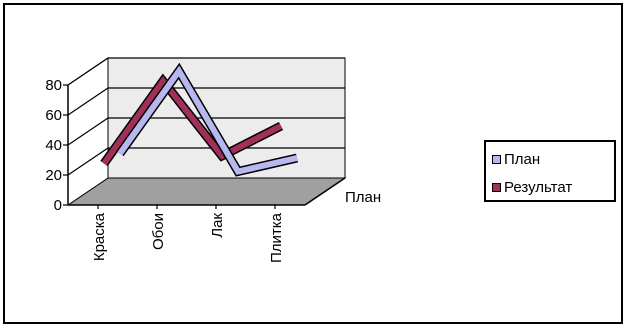 This screenshot has height=328, width=628. What do you see at coordinates (158, 231) in the screenshot?
I see `x-tick-label: Обои` at bounding box center [158, 231].